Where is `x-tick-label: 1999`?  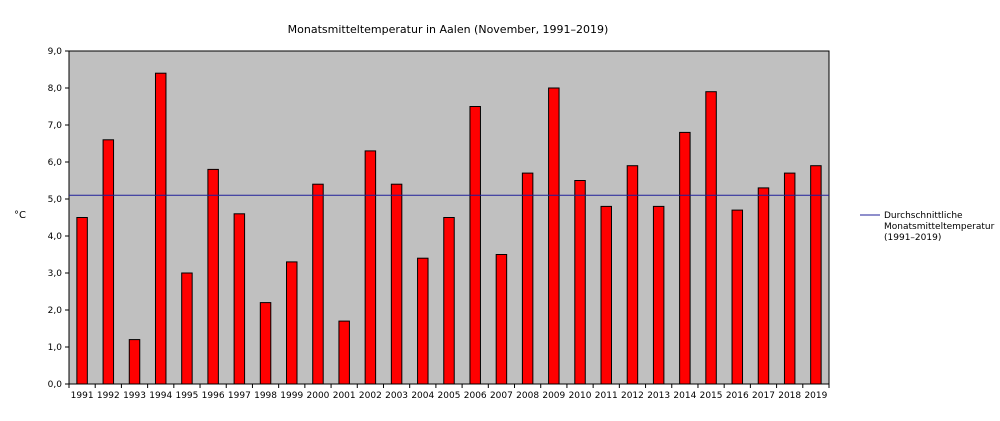
x-tick-label: 1999 is located at coordinates (291, 396).